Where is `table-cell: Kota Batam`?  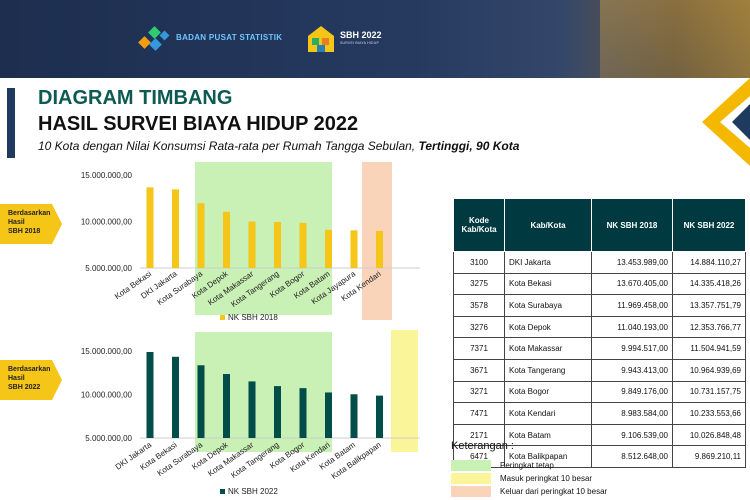 table-cell: Kota Batam is located at coordinates (548, 435).